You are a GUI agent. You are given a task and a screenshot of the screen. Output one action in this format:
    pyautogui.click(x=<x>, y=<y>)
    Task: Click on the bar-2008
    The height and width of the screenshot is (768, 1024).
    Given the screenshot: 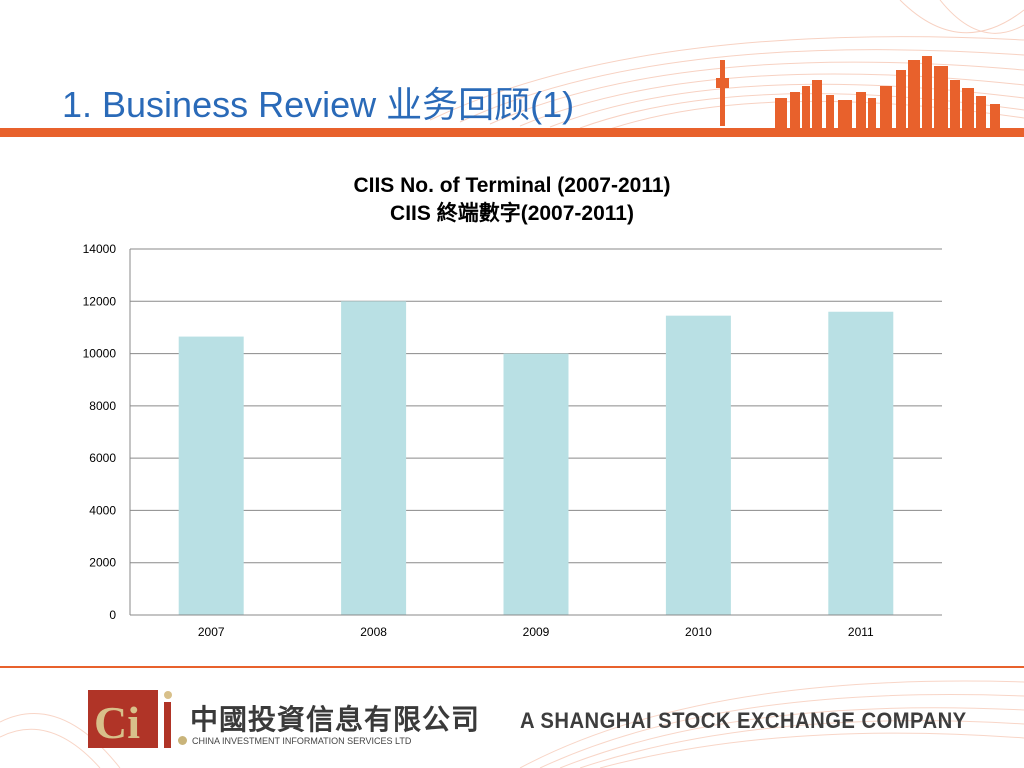 What is the action you would take?
    pyautogui.click(x=374, y=458)
    